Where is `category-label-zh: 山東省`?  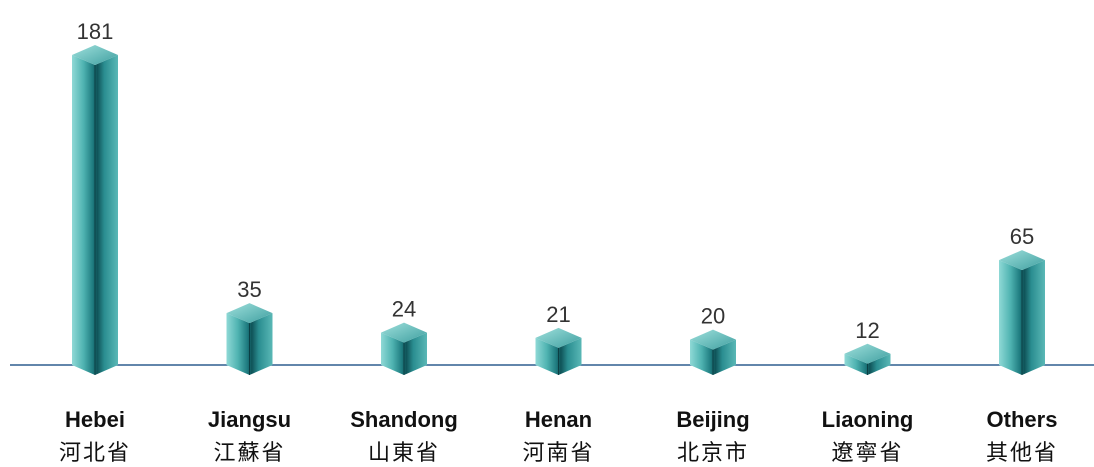 category-label-zh: 山東省 is located at coordinates (404, 453).